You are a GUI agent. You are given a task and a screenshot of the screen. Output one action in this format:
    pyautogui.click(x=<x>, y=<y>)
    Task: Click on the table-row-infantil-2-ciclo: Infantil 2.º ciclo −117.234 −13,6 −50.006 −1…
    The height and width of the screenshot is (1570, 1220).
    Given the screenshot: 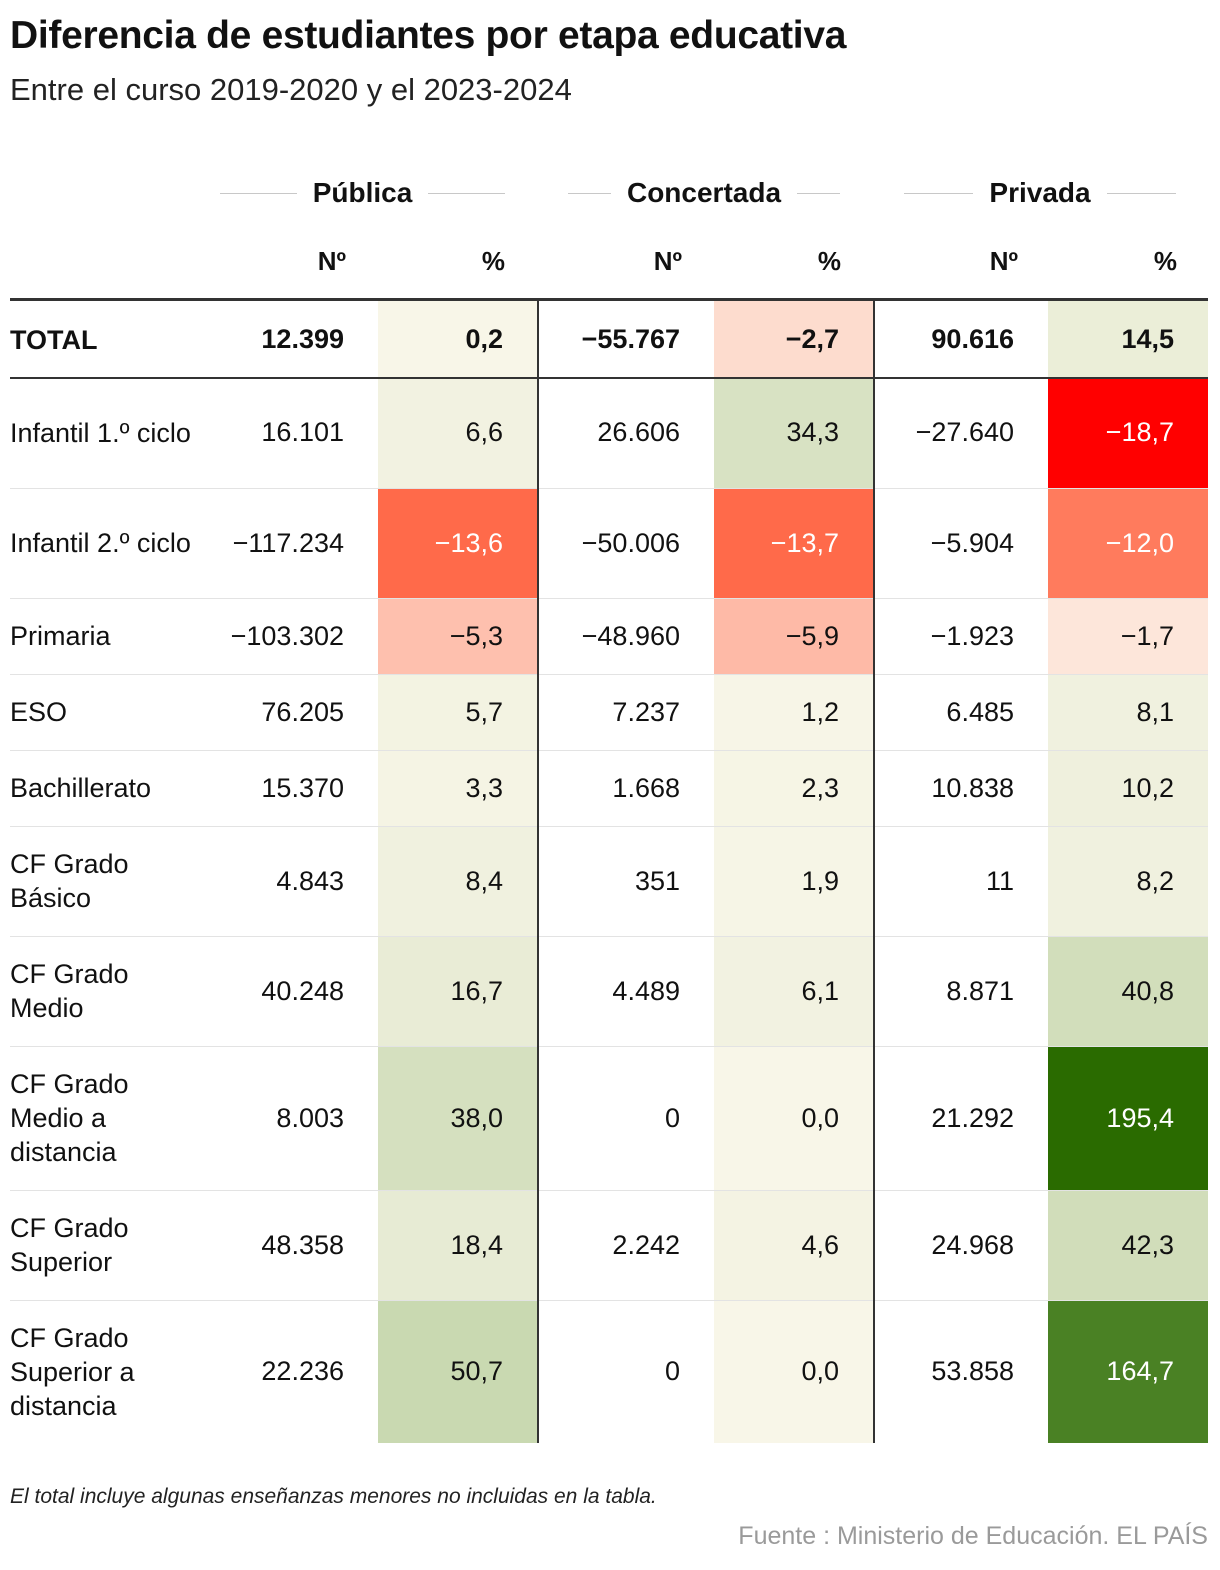 What is the action you would take?
    pyautogui.click(x=609, y=543)
    